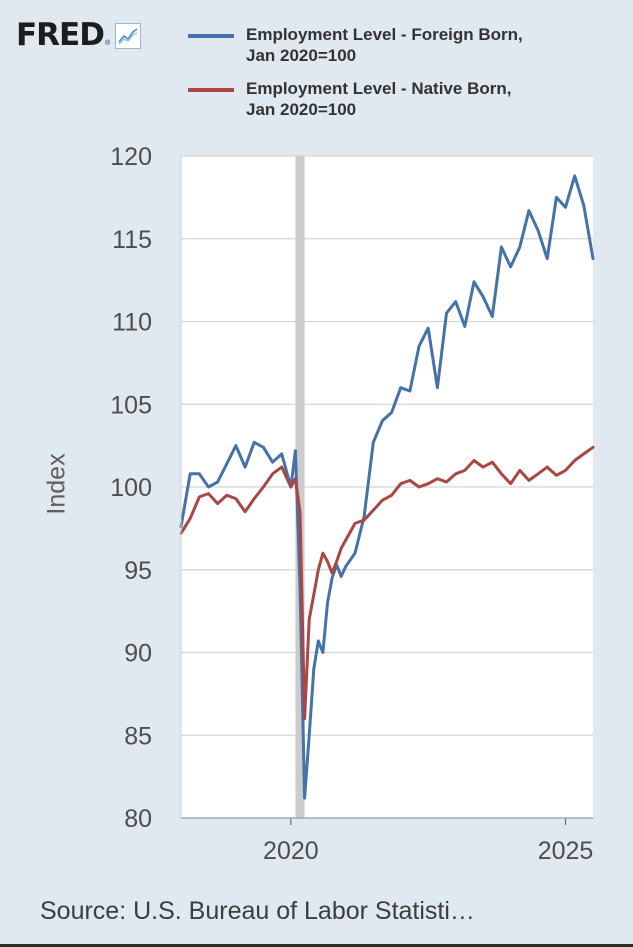 The image size is (633, 947). I want to click on y-tick-label: 120, so click(131, 157).